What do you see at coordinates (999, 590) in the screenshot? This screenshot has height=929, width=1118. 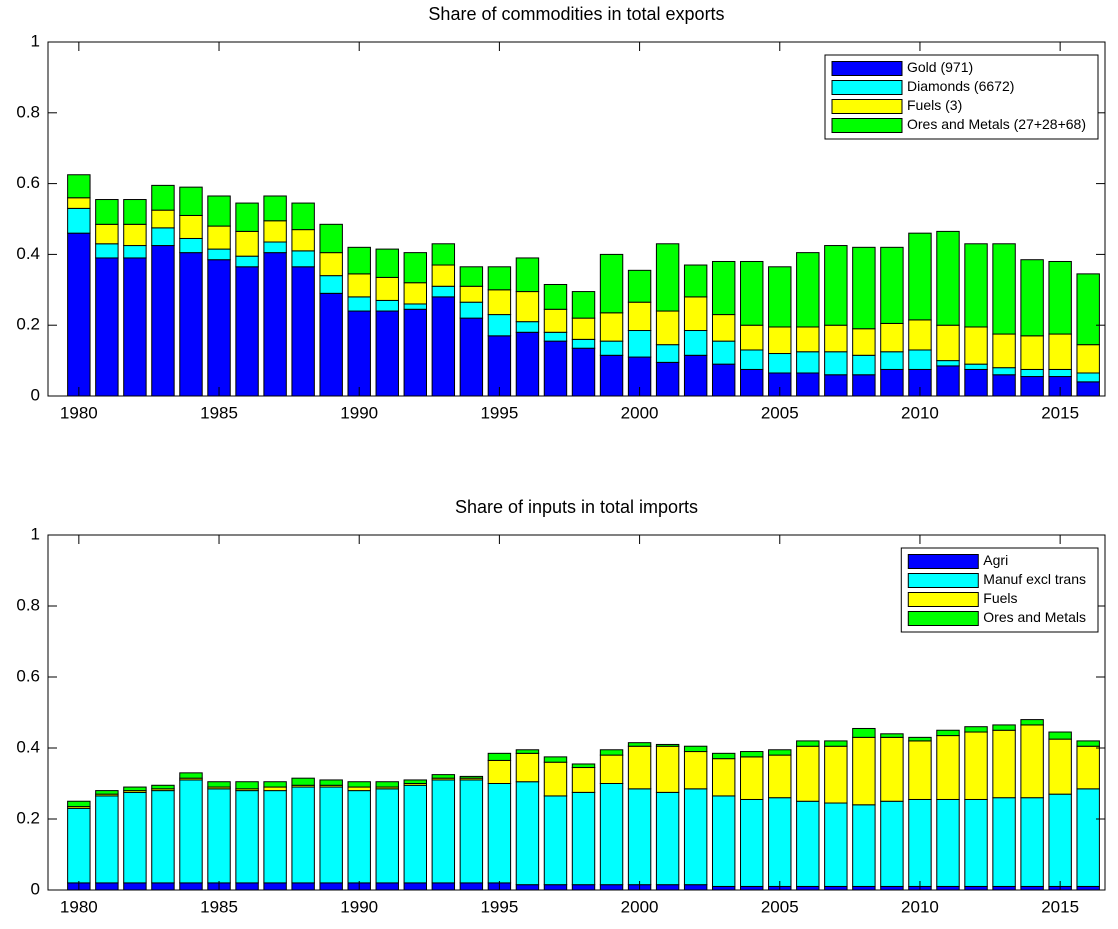 I see `legend: Agri Manuf excl trans Fuels Ores and Metals` at bounding box center [999, 590].